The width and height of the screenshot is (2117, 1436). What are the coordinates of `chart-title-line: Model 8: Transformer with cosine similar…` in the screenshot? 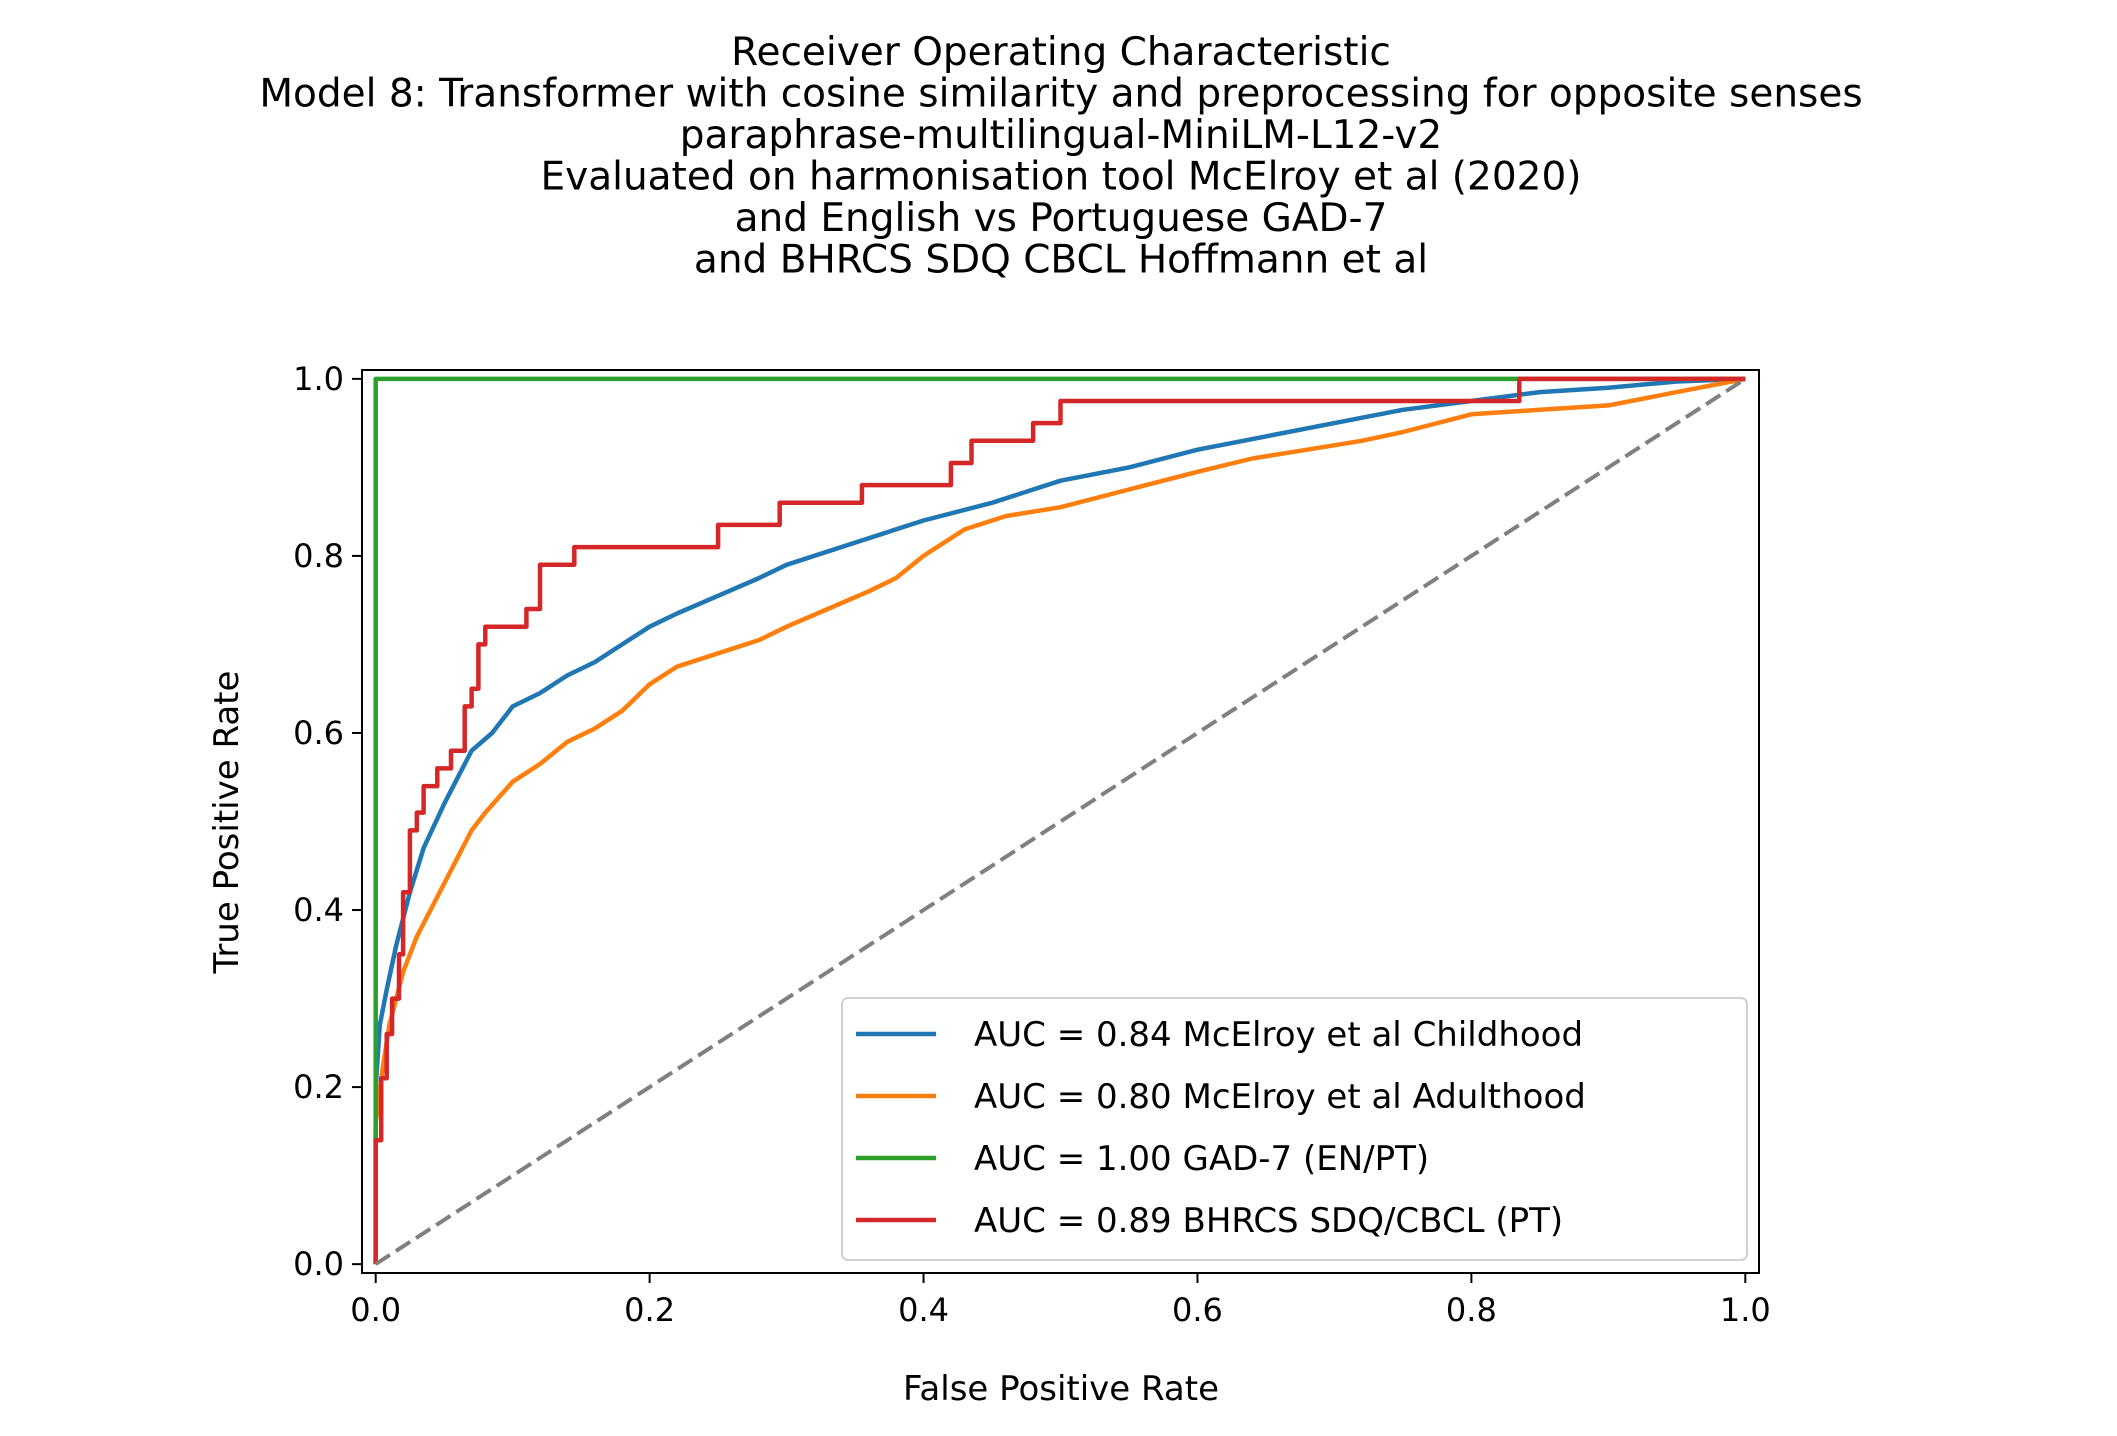 It's located at (1060, 94).